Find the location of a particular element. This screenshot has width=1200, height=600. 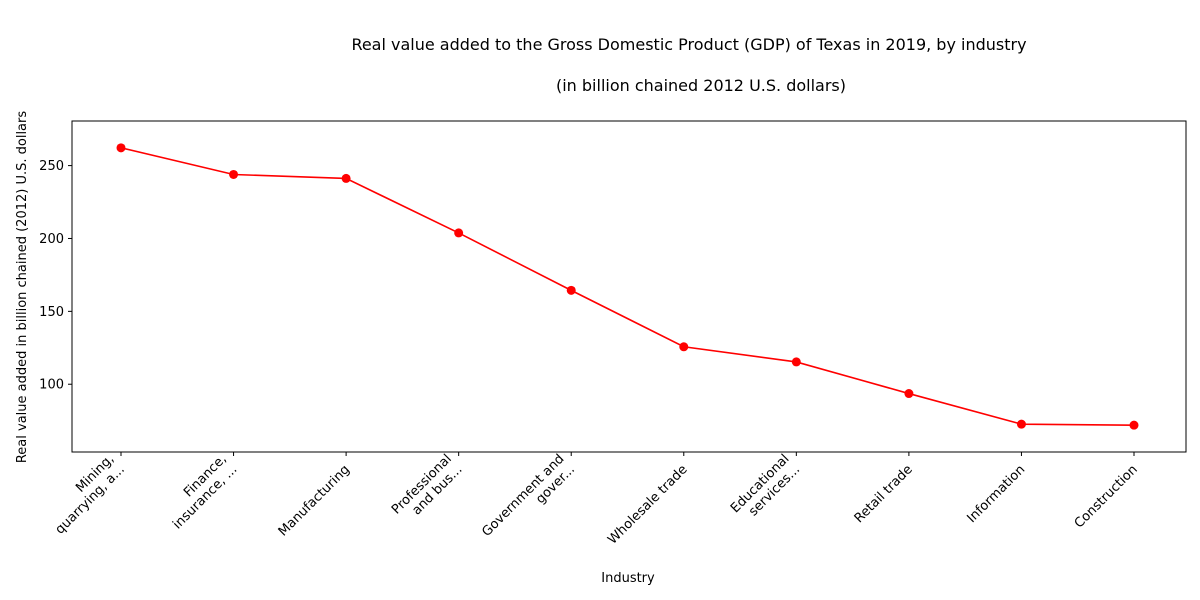

x-tick-label-line: Construction is located at coordinates (1106, 496).